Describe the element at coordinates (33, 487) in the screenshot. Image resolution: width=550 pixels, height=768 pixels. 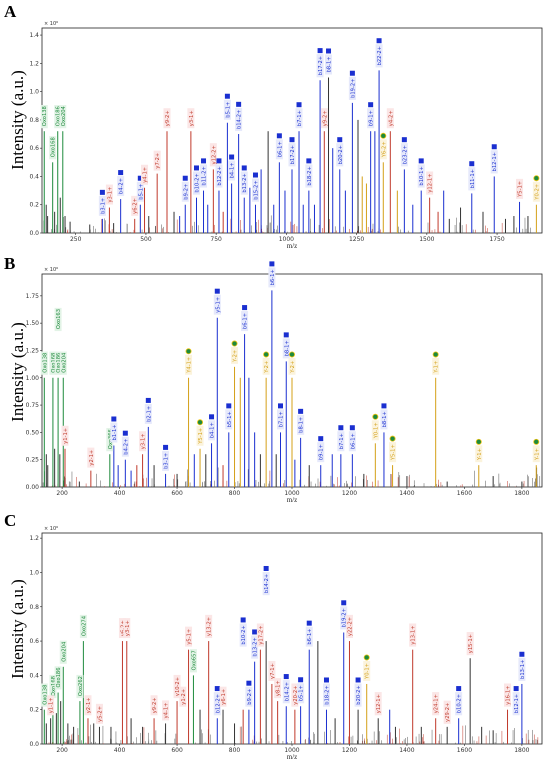
I see `y-tick-label: 0.00` at that location.